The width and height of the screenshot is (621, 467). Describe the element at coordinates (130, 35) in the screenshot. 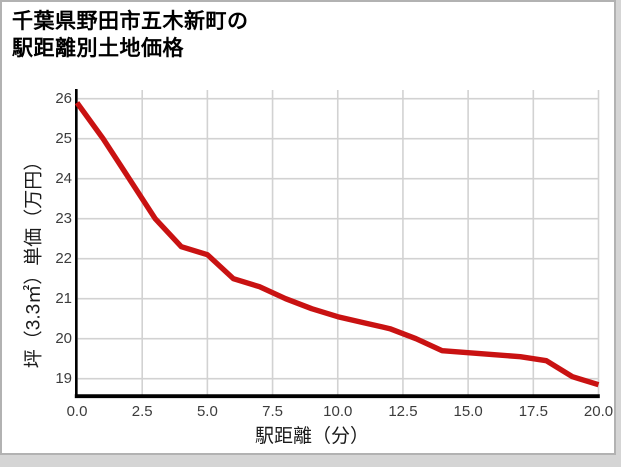

I see `page-title: 千葉県野田市五木新町の 駅距離別土地価格` at that location.